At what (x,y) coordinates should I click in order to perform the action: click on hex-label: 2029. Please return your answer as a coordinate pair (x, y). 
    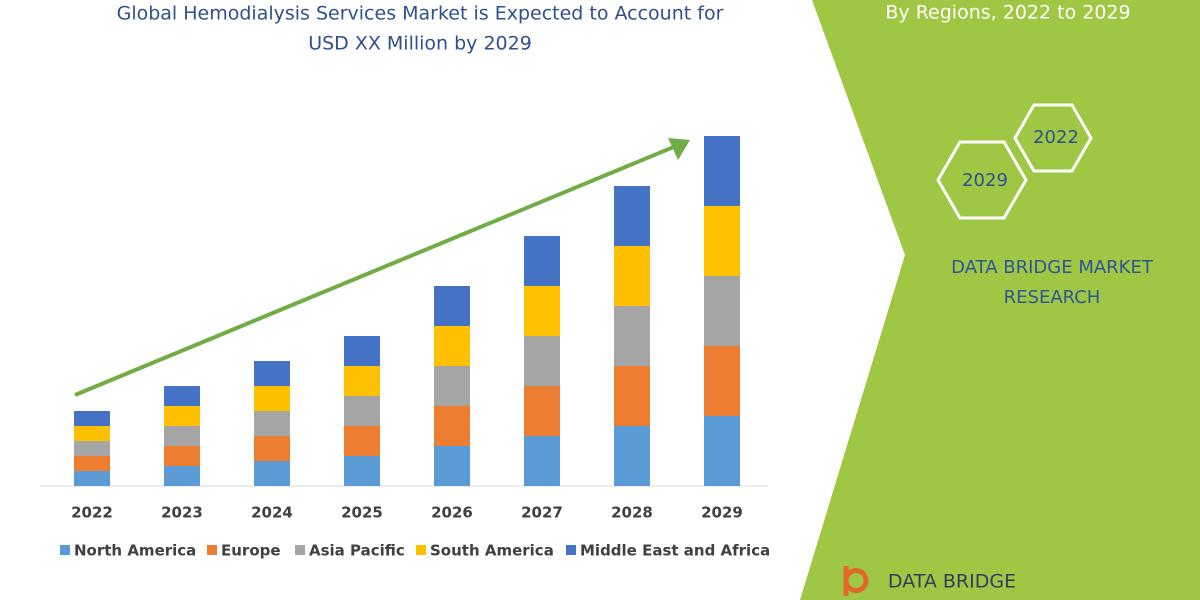
    Looking at the image, I should click on (985, 180).